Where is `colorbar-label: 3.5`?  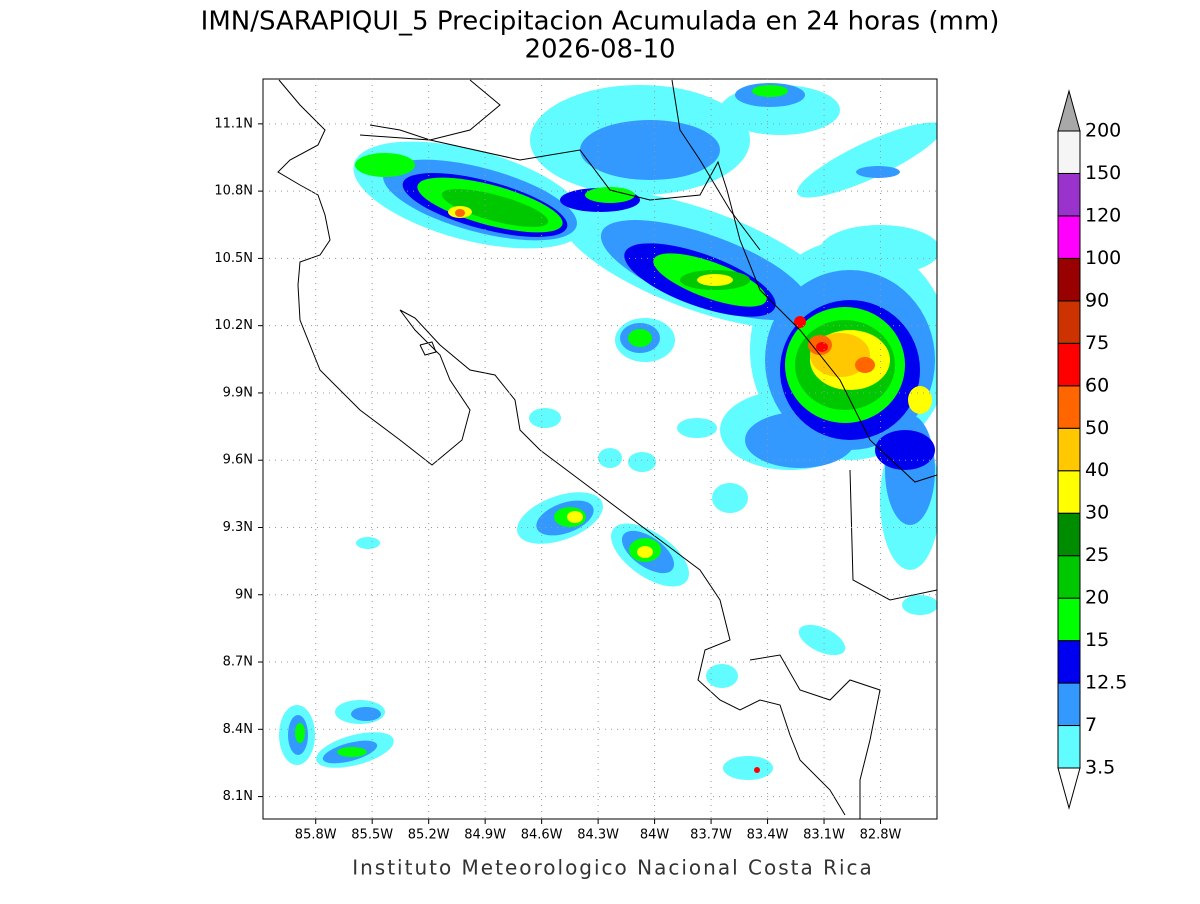
colorbar-label: 3.5 is located at coordinates (1100, 768).